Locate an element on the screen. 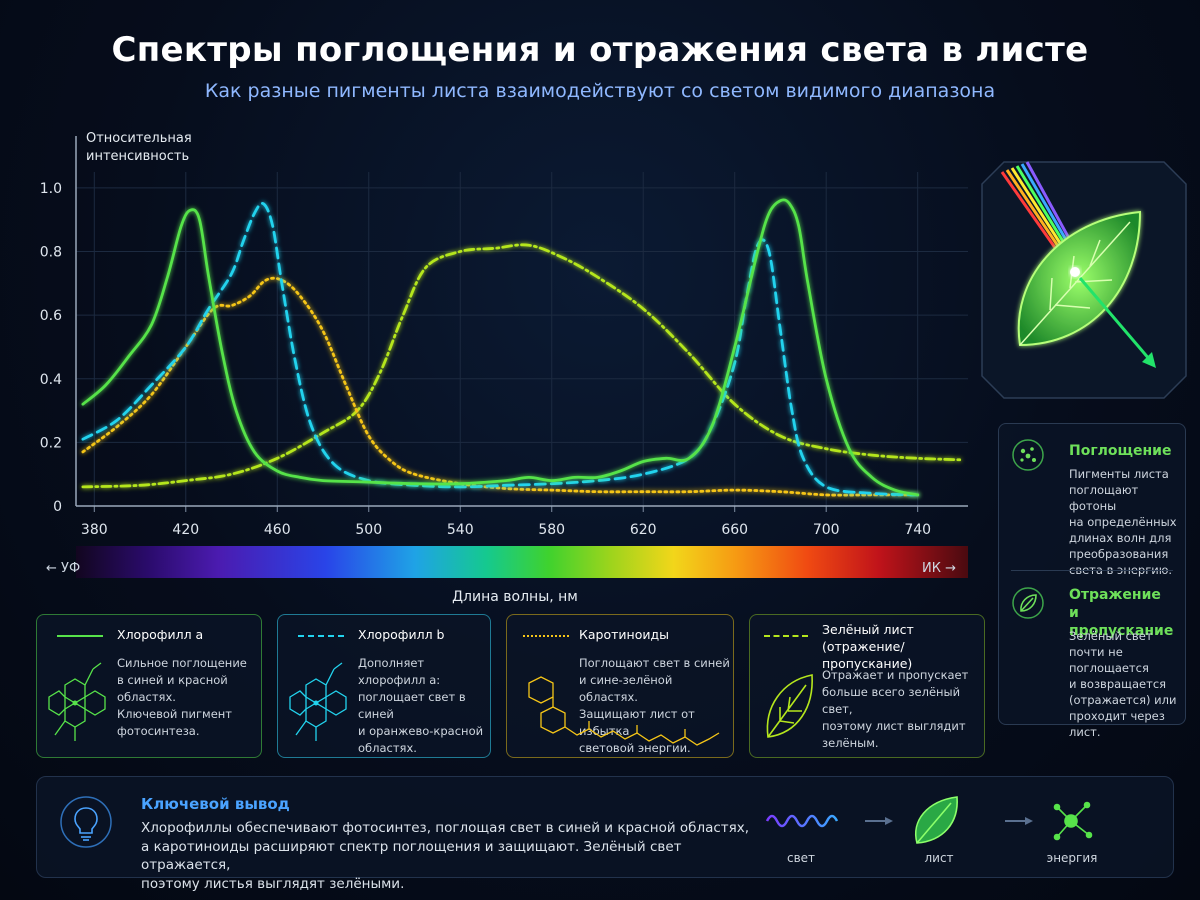 This screenshot has height=900, width=1200. legend-swatch-carotenoids is located at coordinates (546, 636).